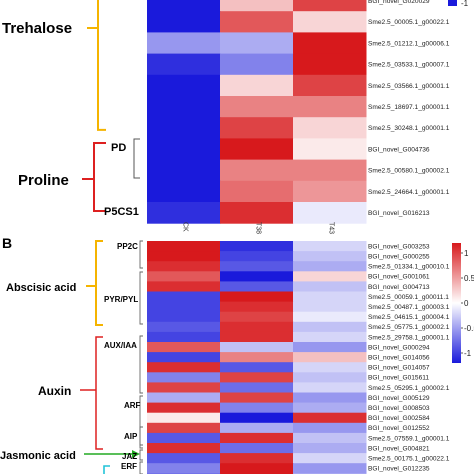  I want to click on row-label: Sme2.5_00487.1_g00003.1, so click(409, 307).